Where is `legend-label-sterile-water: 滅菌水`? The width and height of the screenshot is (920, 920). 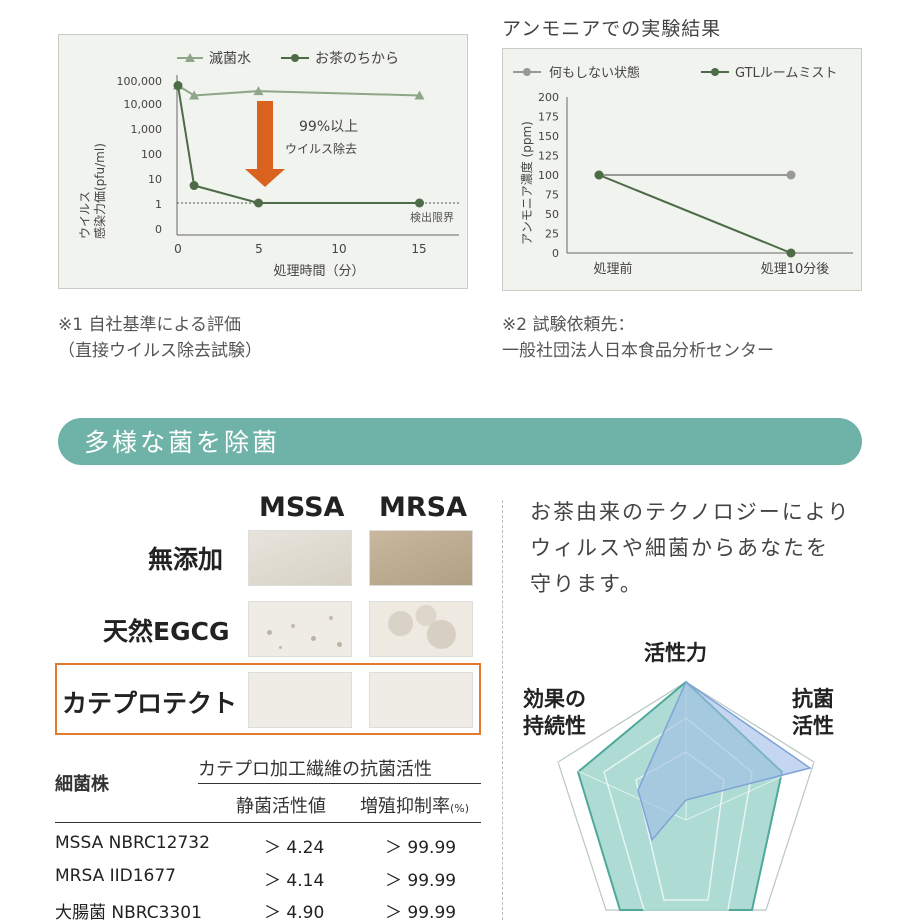 legend-label-sterile-water: 滅菌水 is located at coordinates (230, 59).